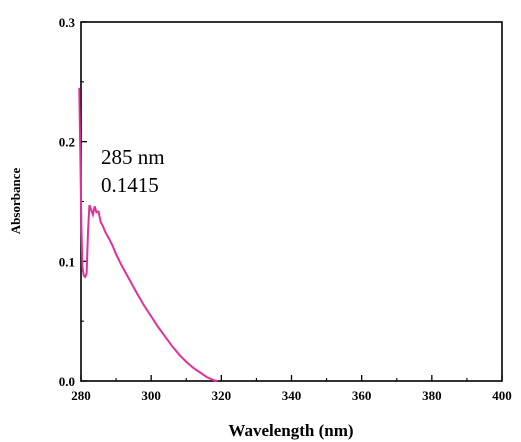 The image size is (521, 442). Describe the element at coordinates (432, 395) in the screenshot. I see `x-tick-label: 380` at that location.